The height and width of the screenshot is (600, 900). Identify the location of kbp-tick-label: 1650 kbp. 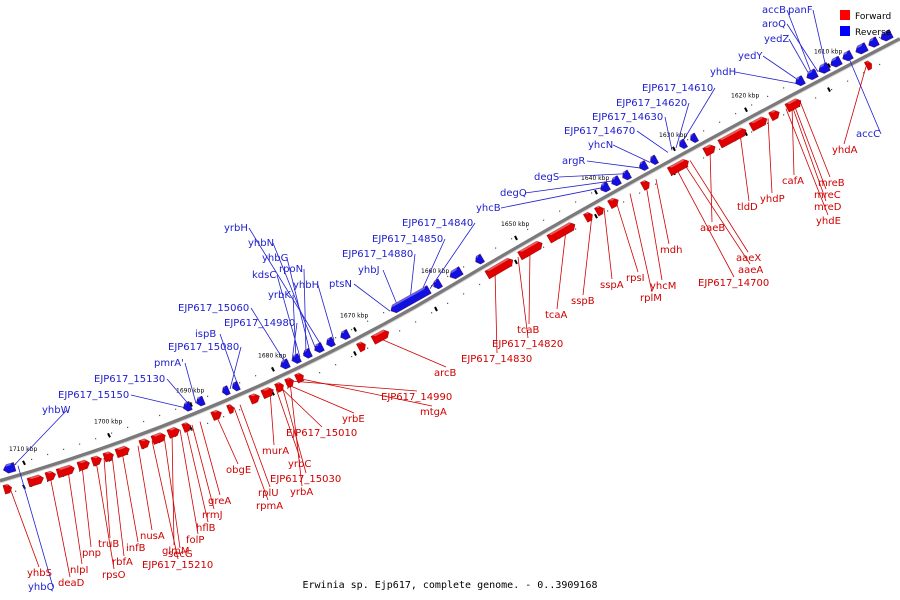
(515, 224).